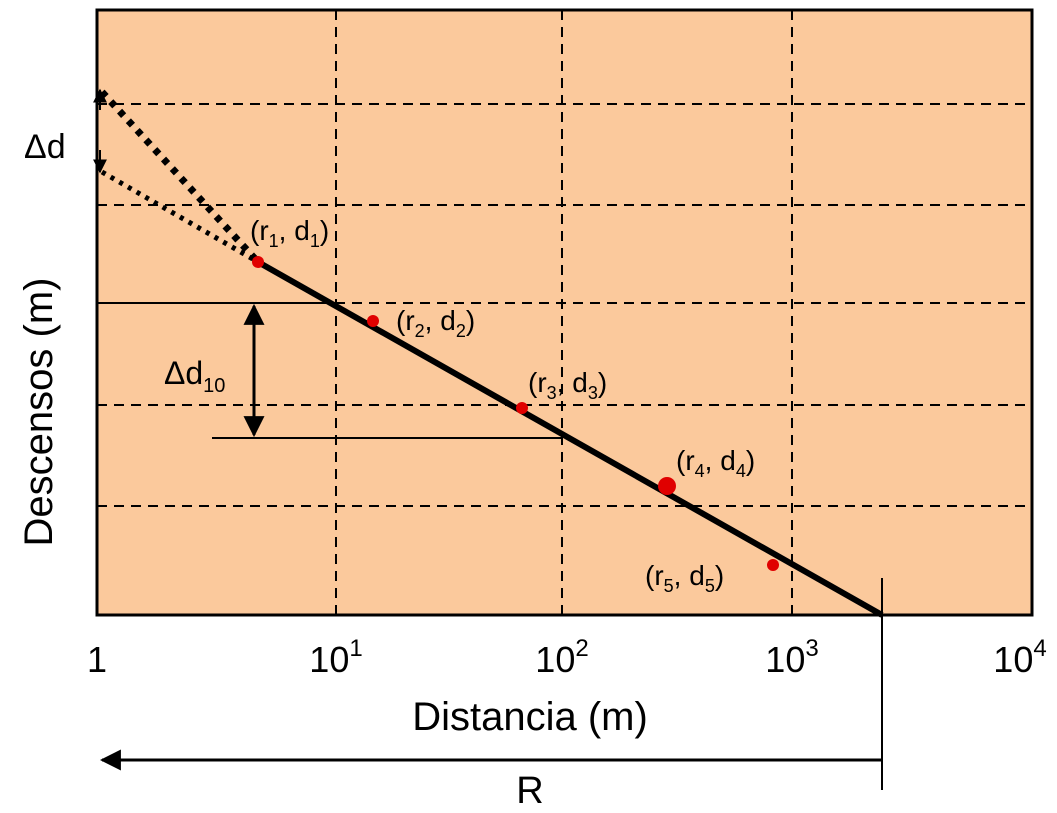 The width and height of the screenshot is (1057, 813). Describe the element at coordinates (567, 385) in the screenshot. I see `data-point-label: (r3, d3)` at that location.